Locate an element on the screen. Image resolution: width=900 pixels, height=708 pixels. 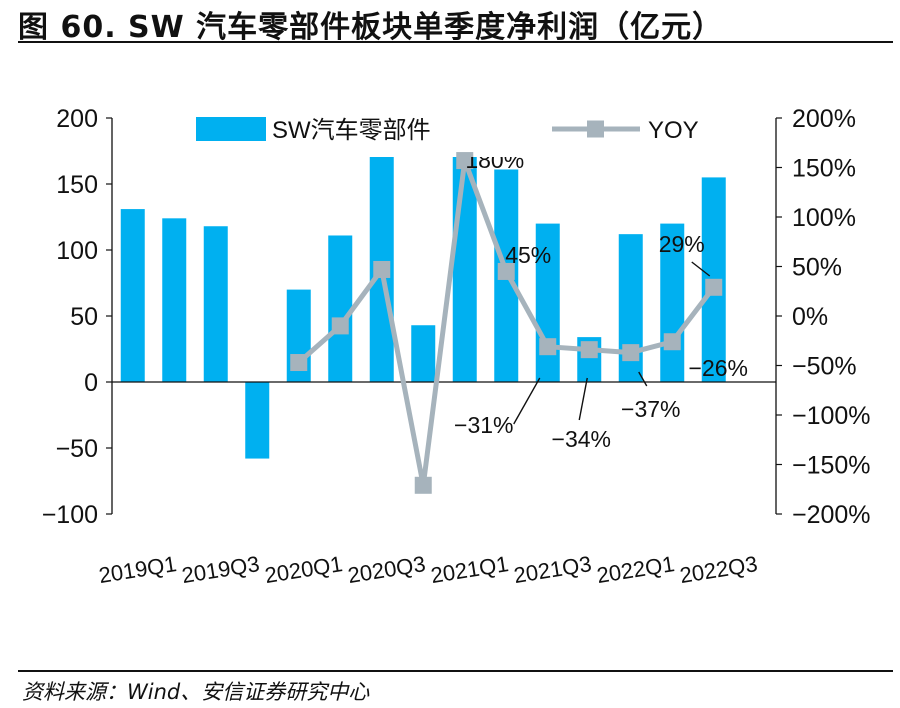
yoy-marker-2022Q1 is located at coordinates (631, 353).